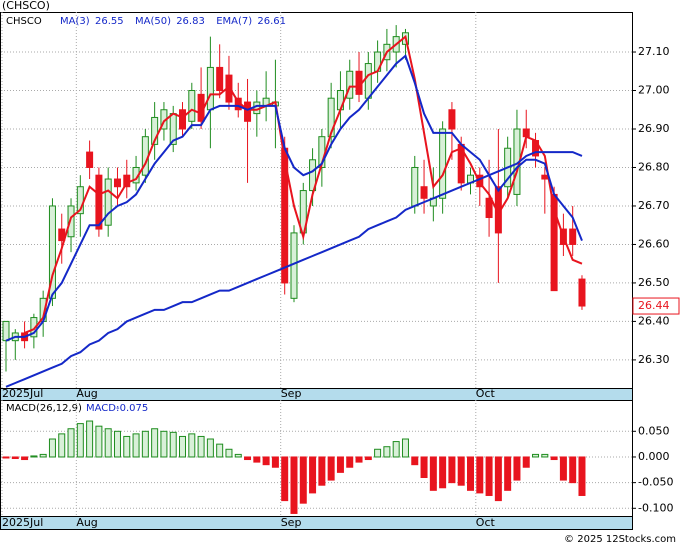  Describe the element at coordinates (234, 21) in the screenshot. I see `legend-name: EMA(7)` at that location.